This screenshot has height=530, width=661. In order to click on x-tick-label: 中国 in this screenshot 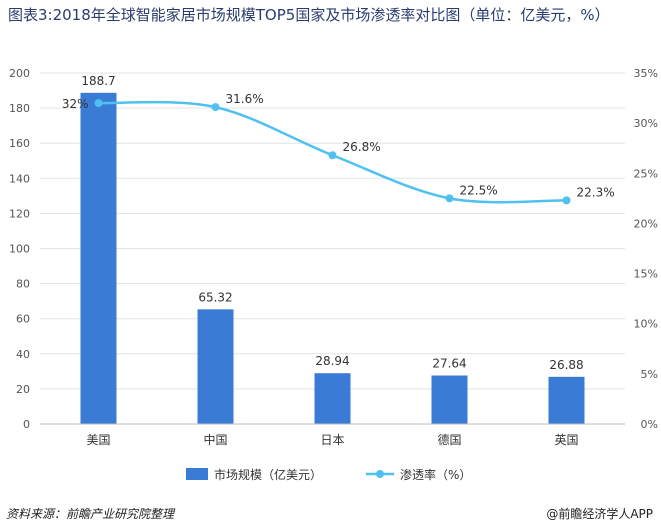, I will do `click(215, 439)`.